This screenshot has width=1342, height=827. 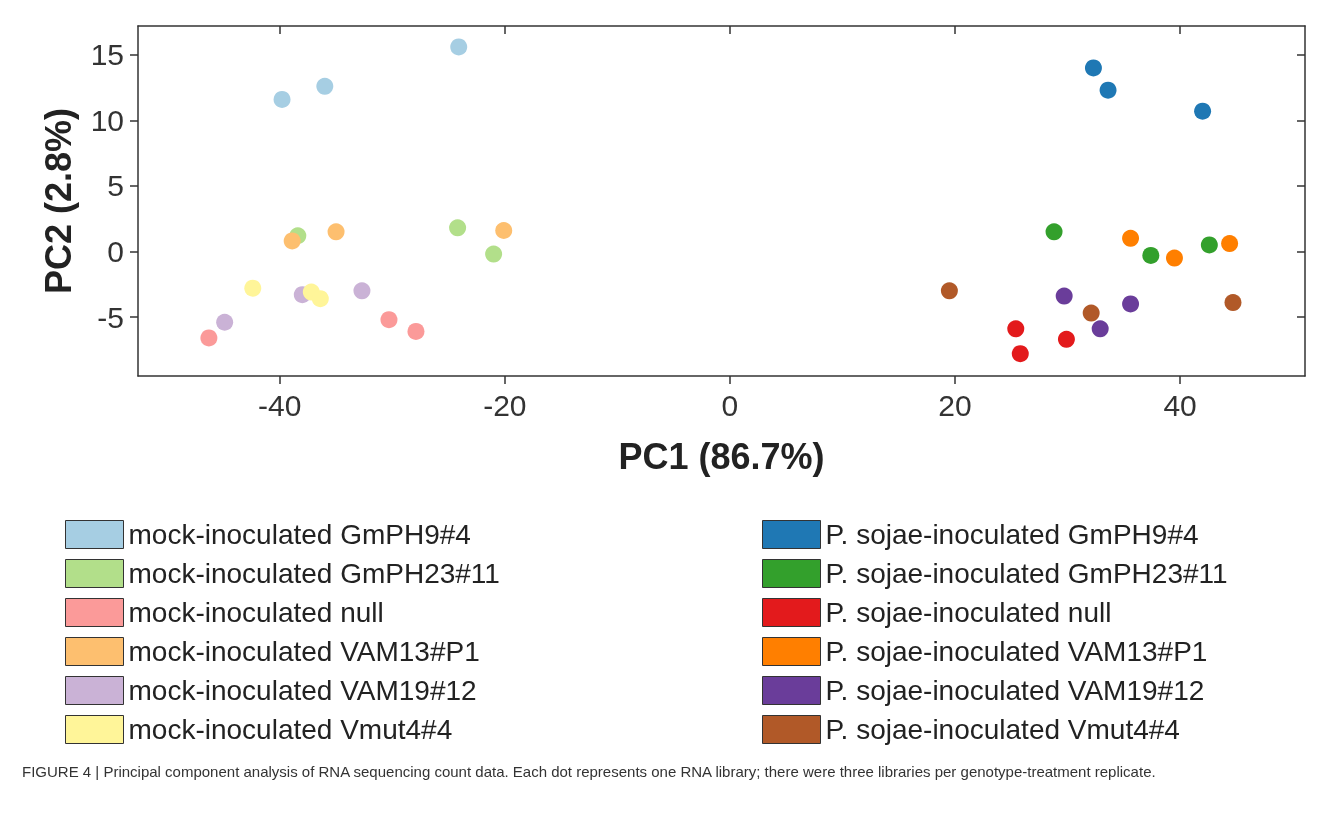 What do you see at coordinates (107, 120) in the screenshot?
I see `y-tick-label: 10` at bounding box center [107, 120].